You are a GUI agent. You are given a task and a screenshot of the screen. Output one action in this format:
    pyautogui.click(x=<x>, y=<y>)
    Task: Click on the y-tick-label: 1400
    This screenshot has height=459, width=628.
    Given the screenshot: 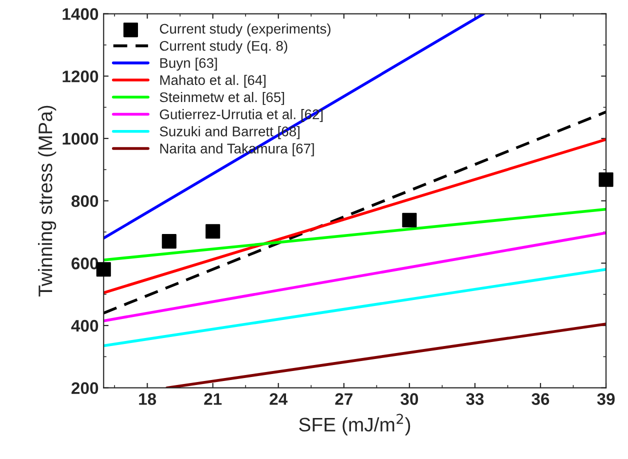 What is the action you would take?
    pyautogui.click(x=80, y=14)
    